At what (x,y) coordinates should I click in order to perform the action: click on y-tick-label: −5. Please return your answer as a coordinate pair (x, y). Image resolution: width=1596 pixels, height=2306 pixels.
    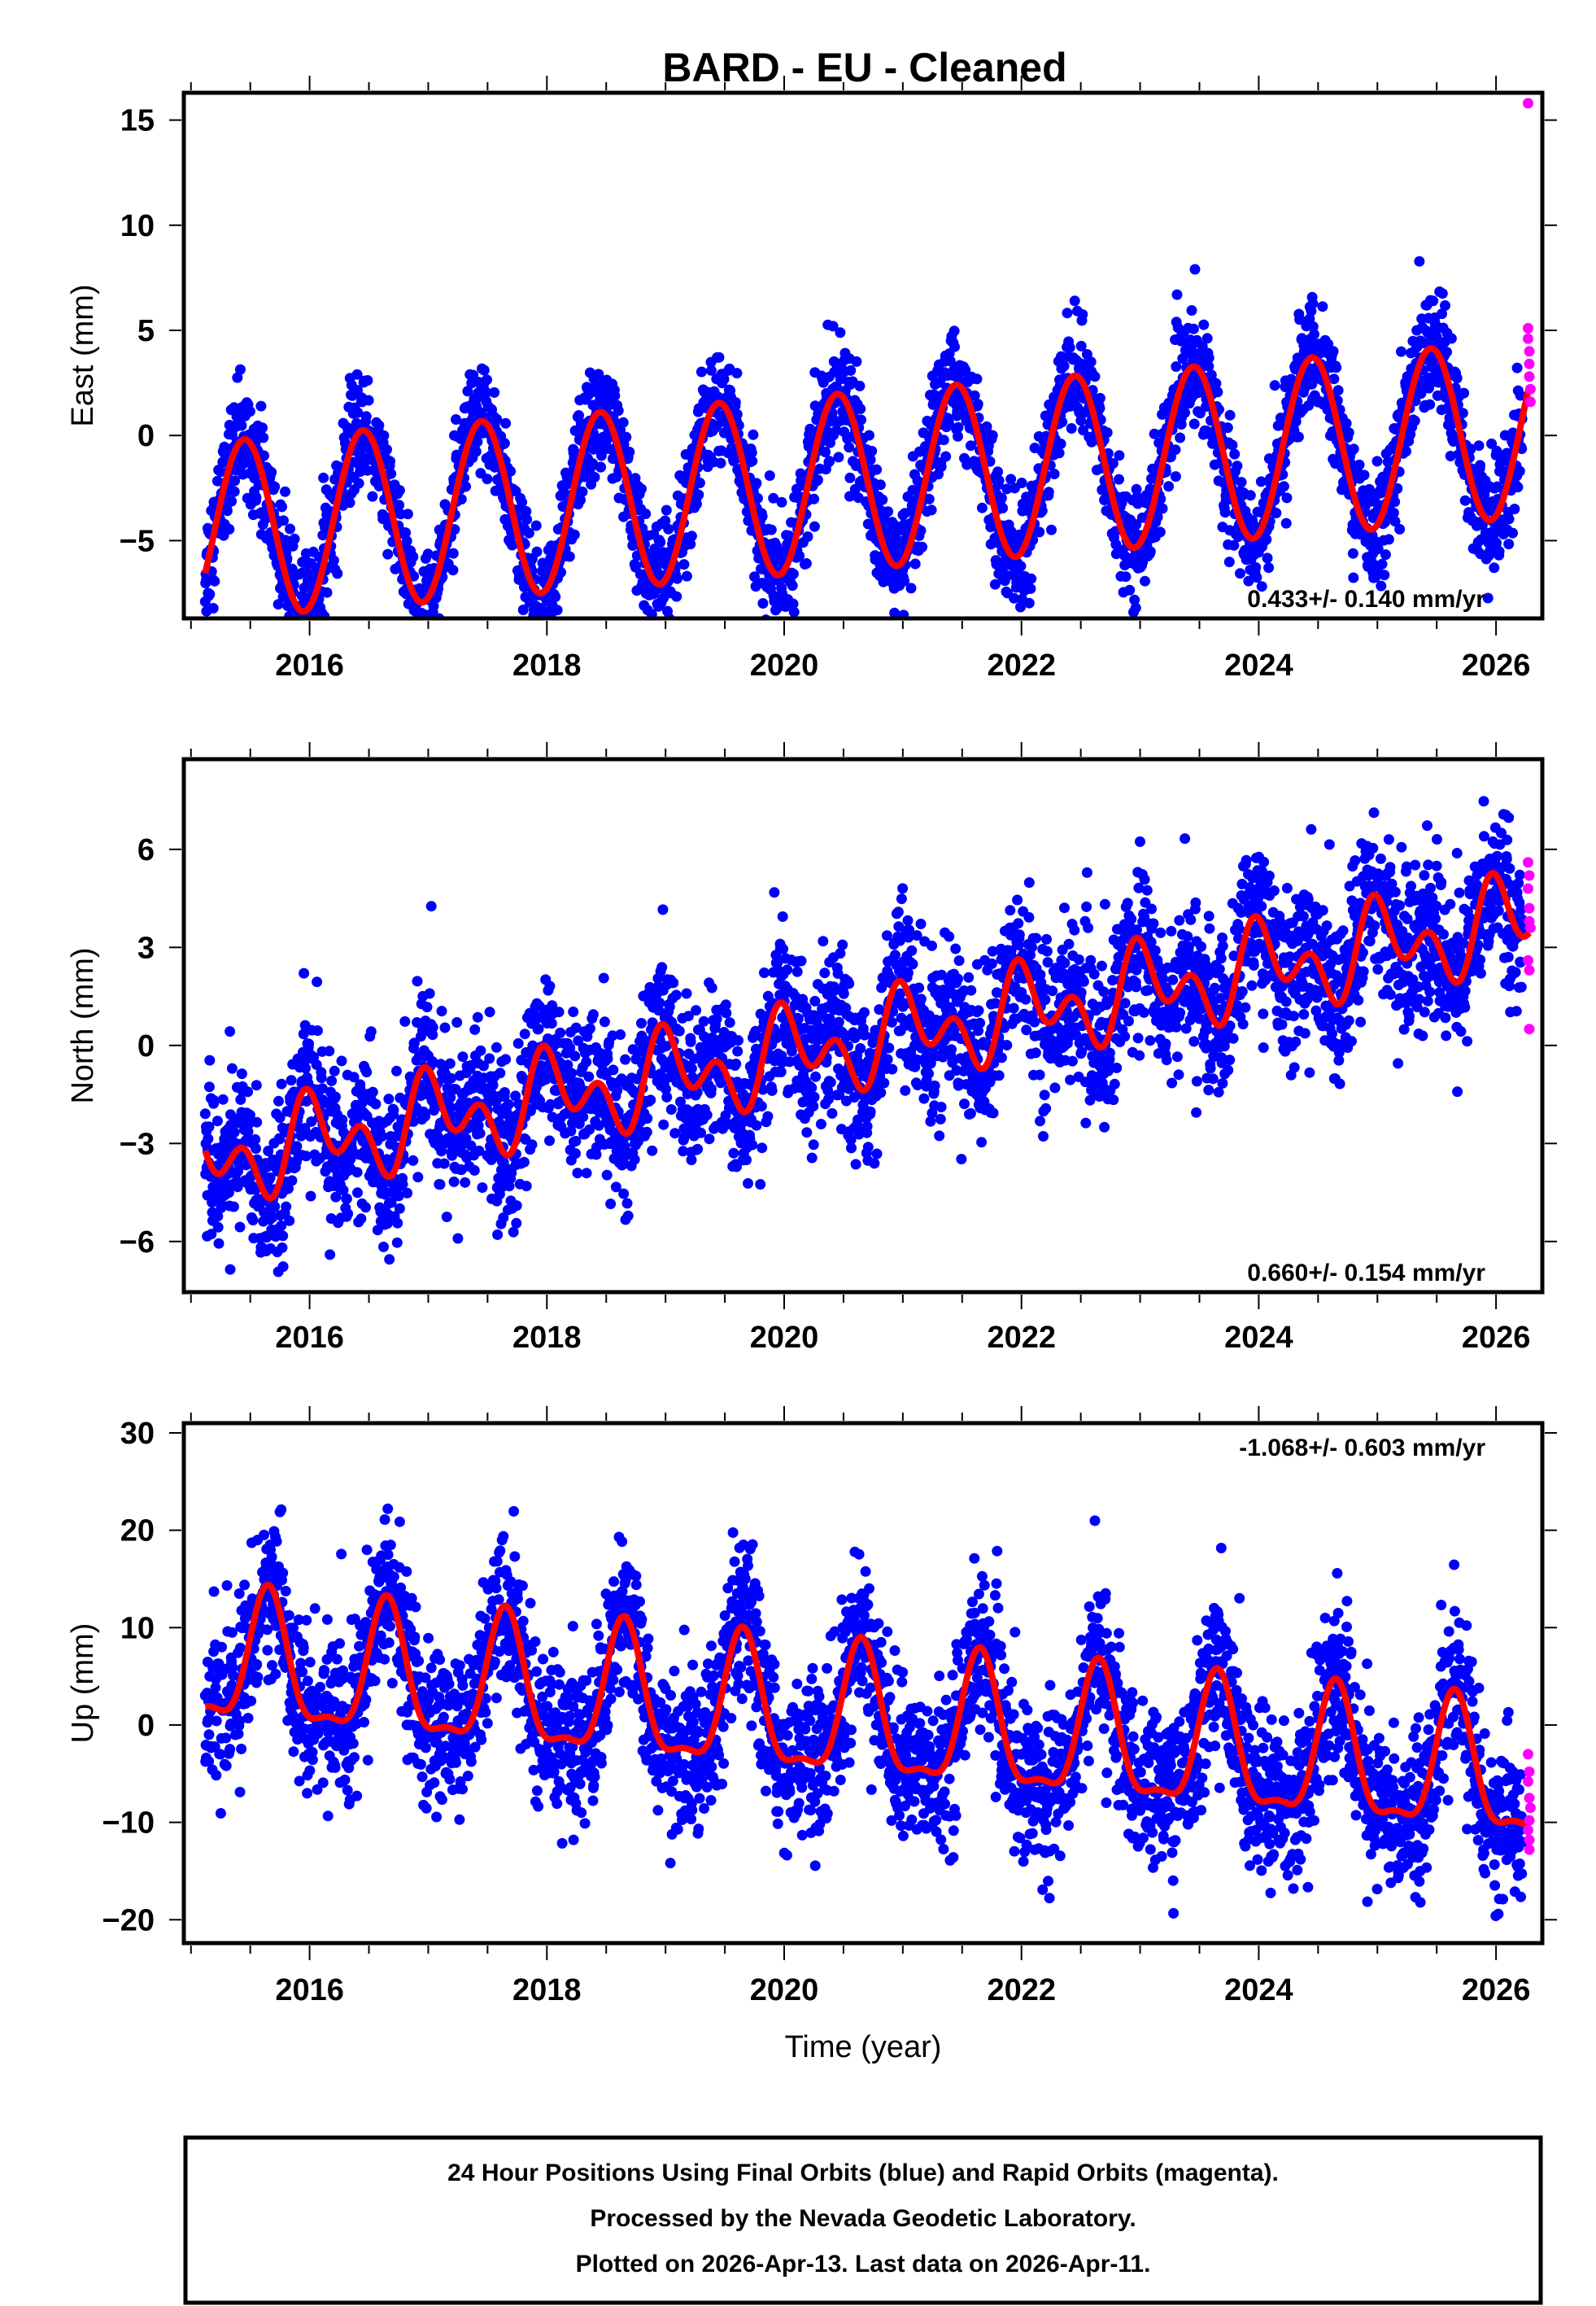
    Looking at the image, I should click on (137, 541).